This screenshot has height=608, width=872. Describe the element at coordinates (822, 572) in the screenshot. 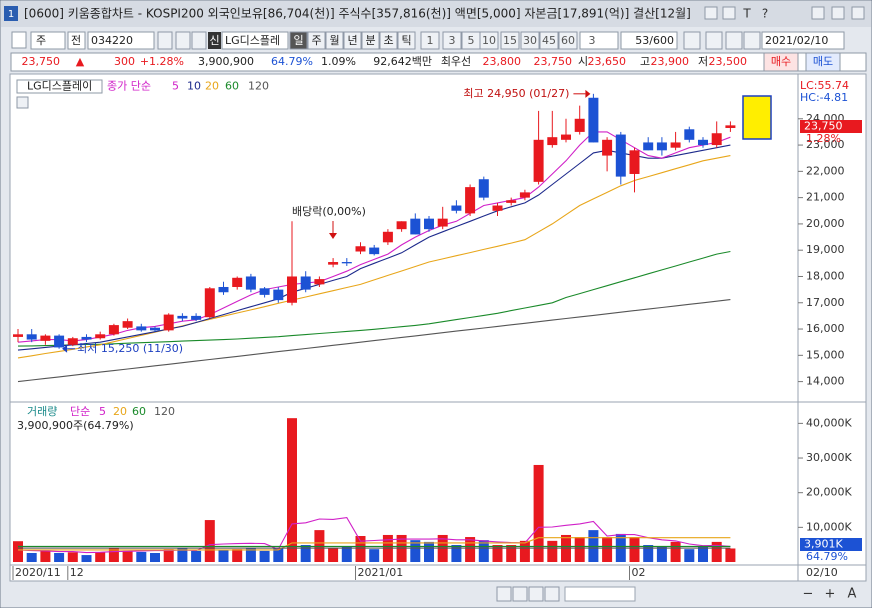

I see `cursor-date: 02/10` at that location.